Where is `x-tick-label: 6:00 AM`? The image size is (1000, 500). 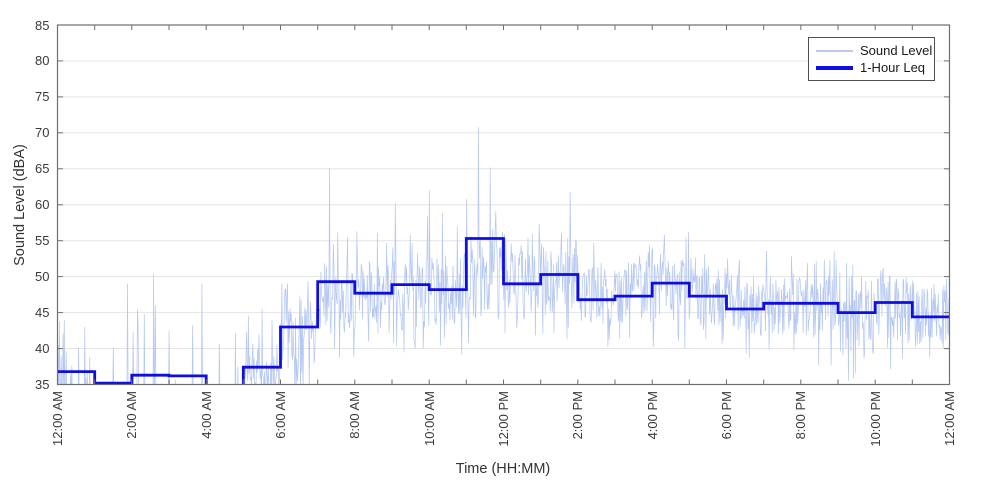 x-tick-label: 6:00 AM is located at coordinates (280, 415).